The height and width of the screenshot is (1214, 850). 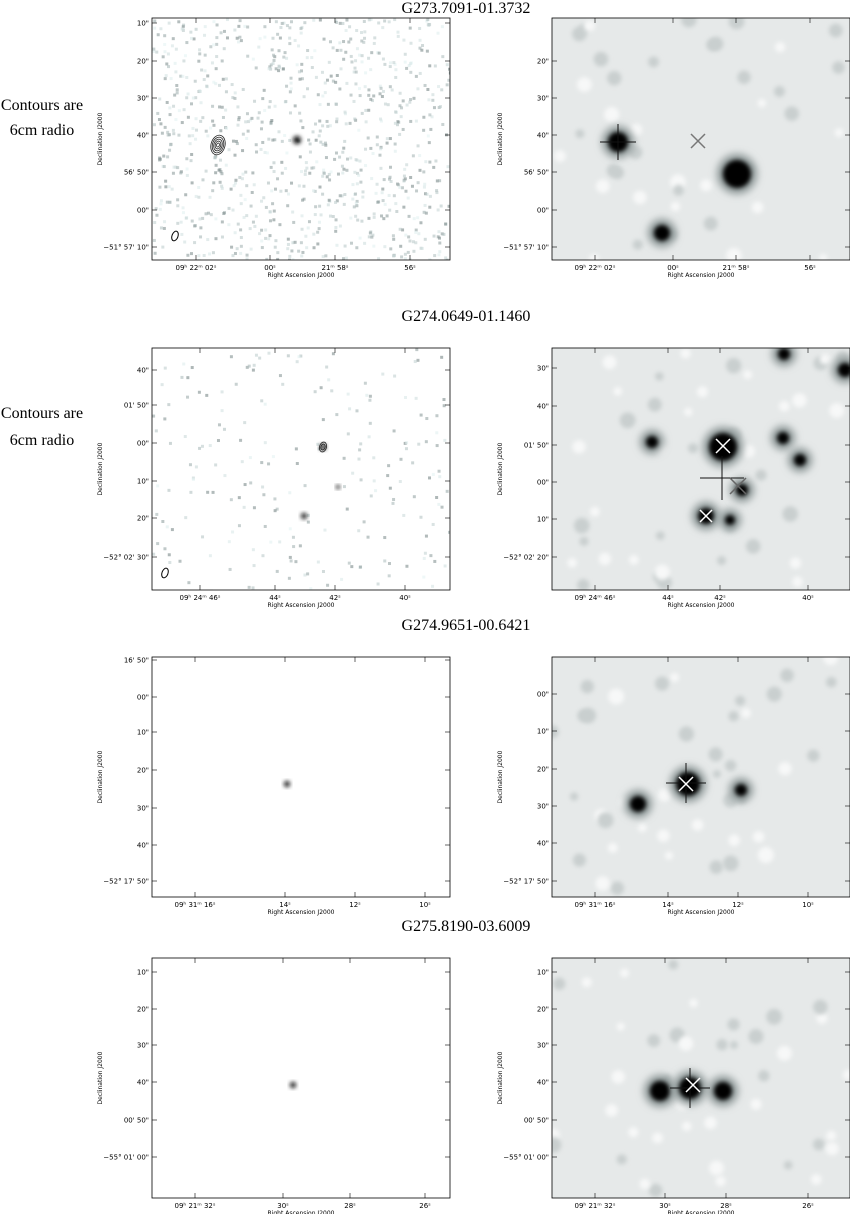 I want to click on x-tick-label: 09ʰ 31ᵐ 16ˢ, so click(x=595, y=905).